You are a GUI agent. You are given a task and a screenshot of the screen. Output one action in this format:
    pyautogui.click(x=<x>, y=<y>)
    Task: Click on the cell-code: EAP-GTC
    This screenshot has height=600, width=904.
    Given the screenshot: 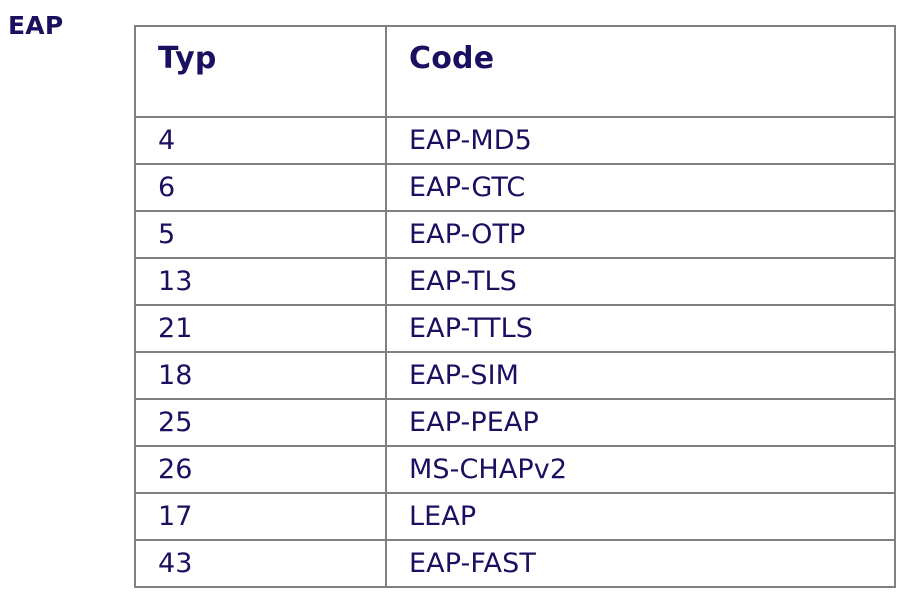 What is the action you would take?
    pyautogui.click(x=640, y=187)
    